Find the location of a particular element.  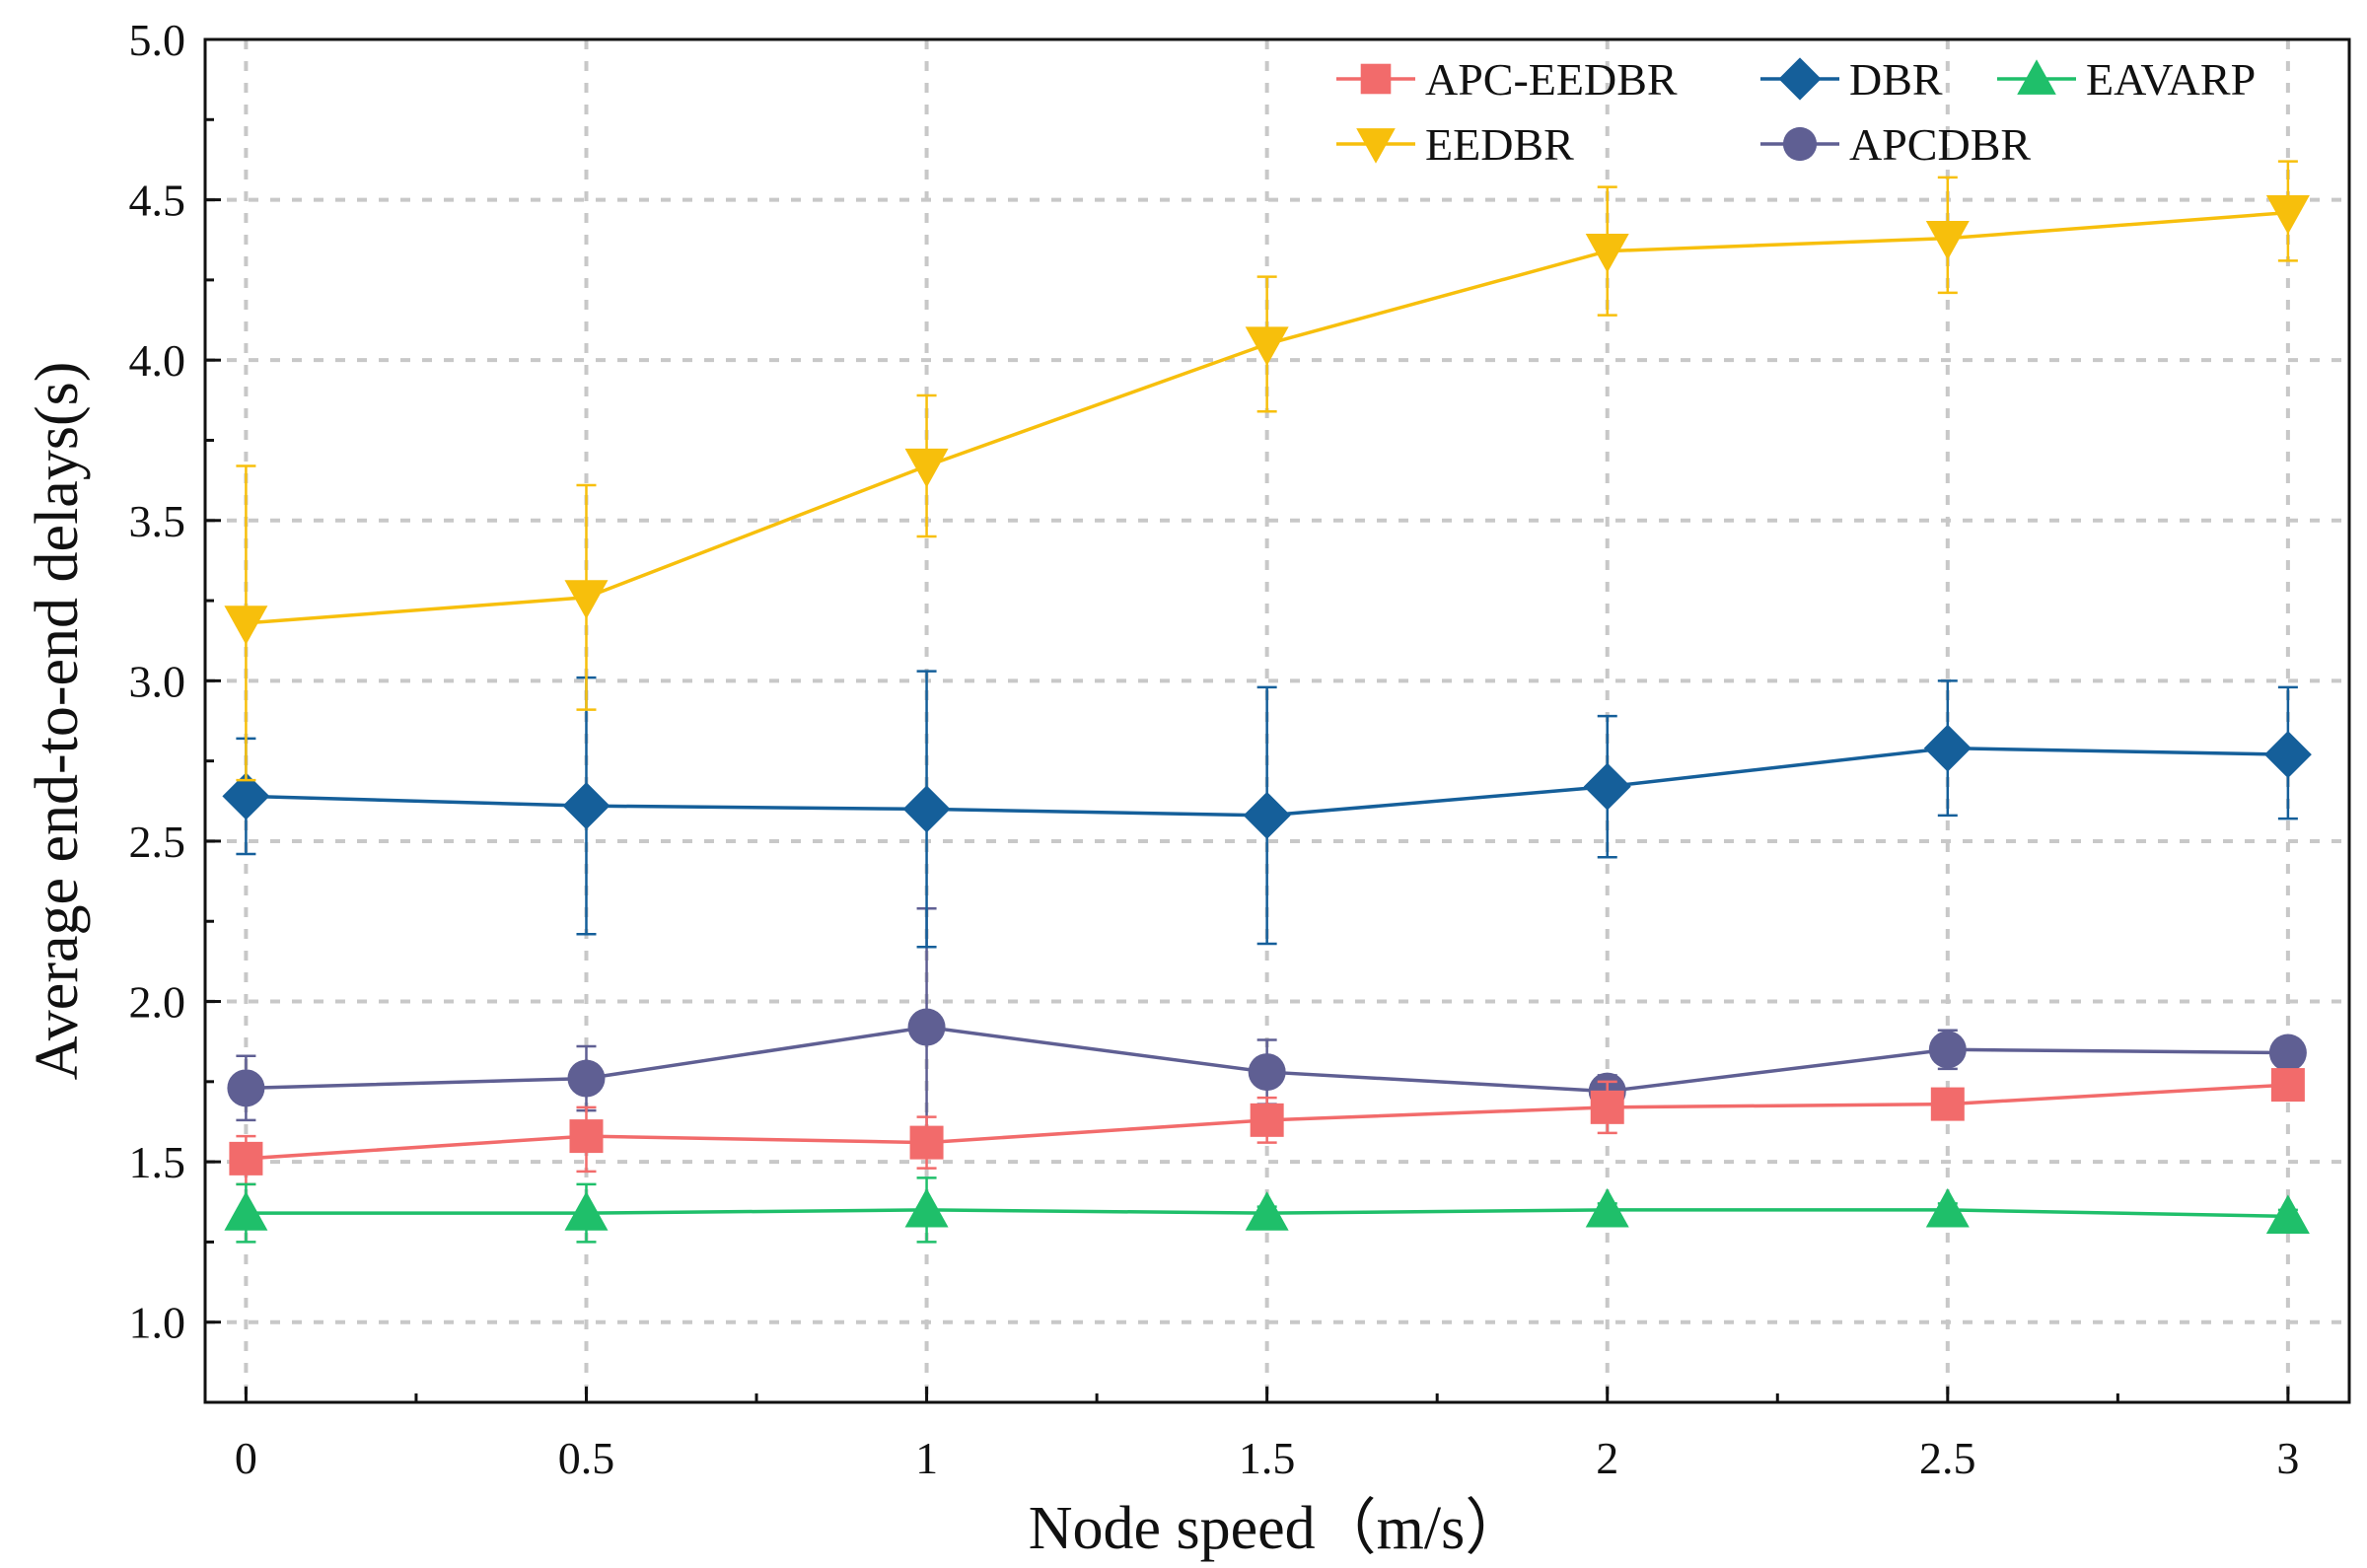

legend-label-eedbr: EEDBR is located at coordinates (1499, 144).